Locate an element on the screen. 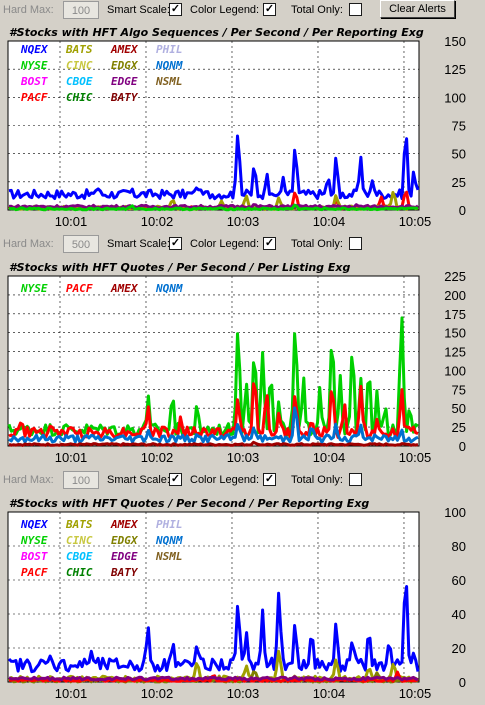 The image size is (485, 705). y-tick-label: 80 is located at coordinates (459, 546).